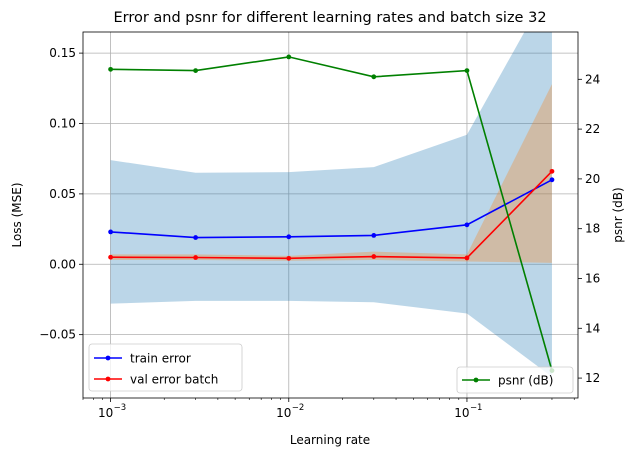 This screenshot has height=461, width=634. I want to click on legend-label-train-error: train error, so click(160, 359).